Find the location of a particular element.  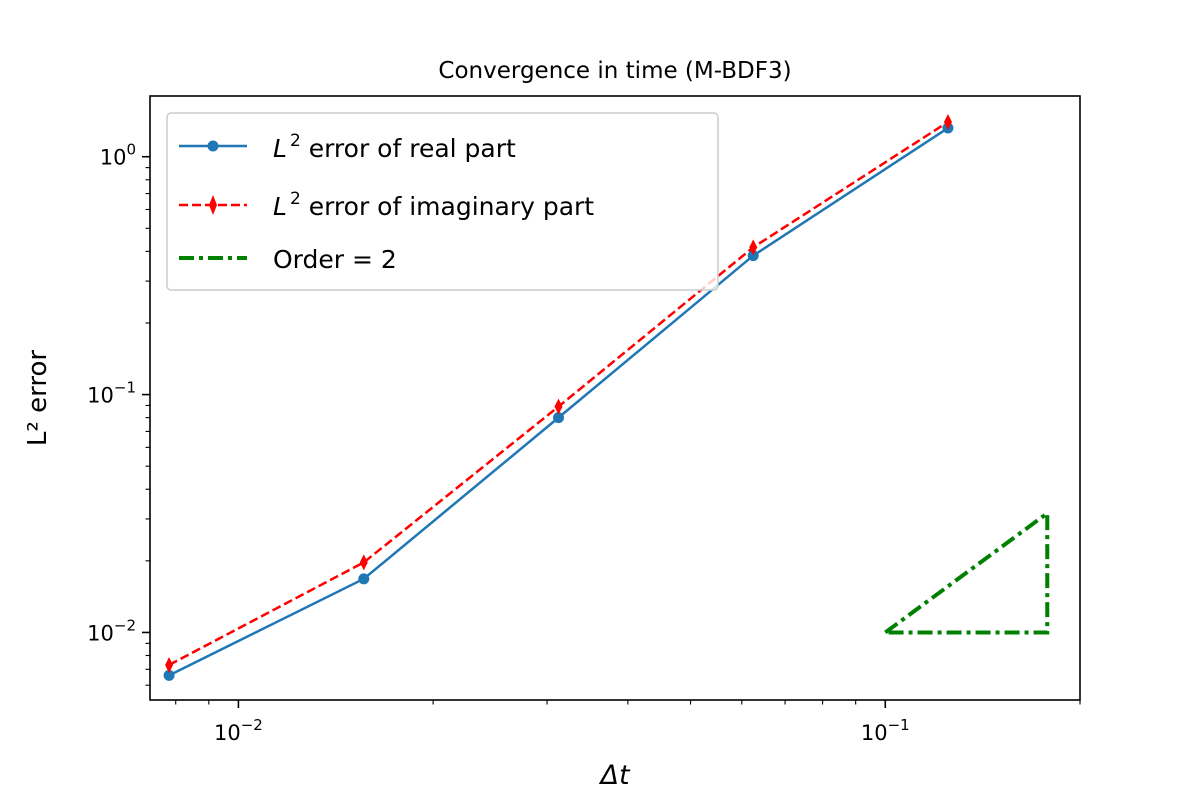

x-axis-label-text: Δt is located at coordinates (614, 775).